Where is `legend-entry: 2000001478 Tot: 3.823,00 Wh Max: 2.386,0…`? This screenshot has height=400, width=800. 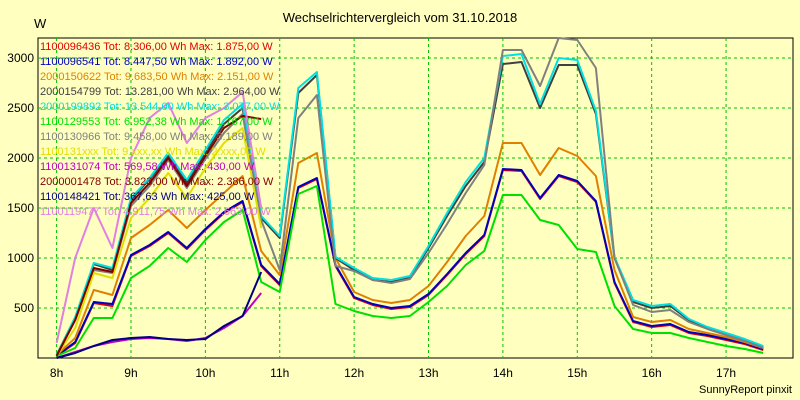
legend-entry: 2000001478 Tot: 3.823,00 Wh Max: 2.386,0… is located at coordinates (157, 182).